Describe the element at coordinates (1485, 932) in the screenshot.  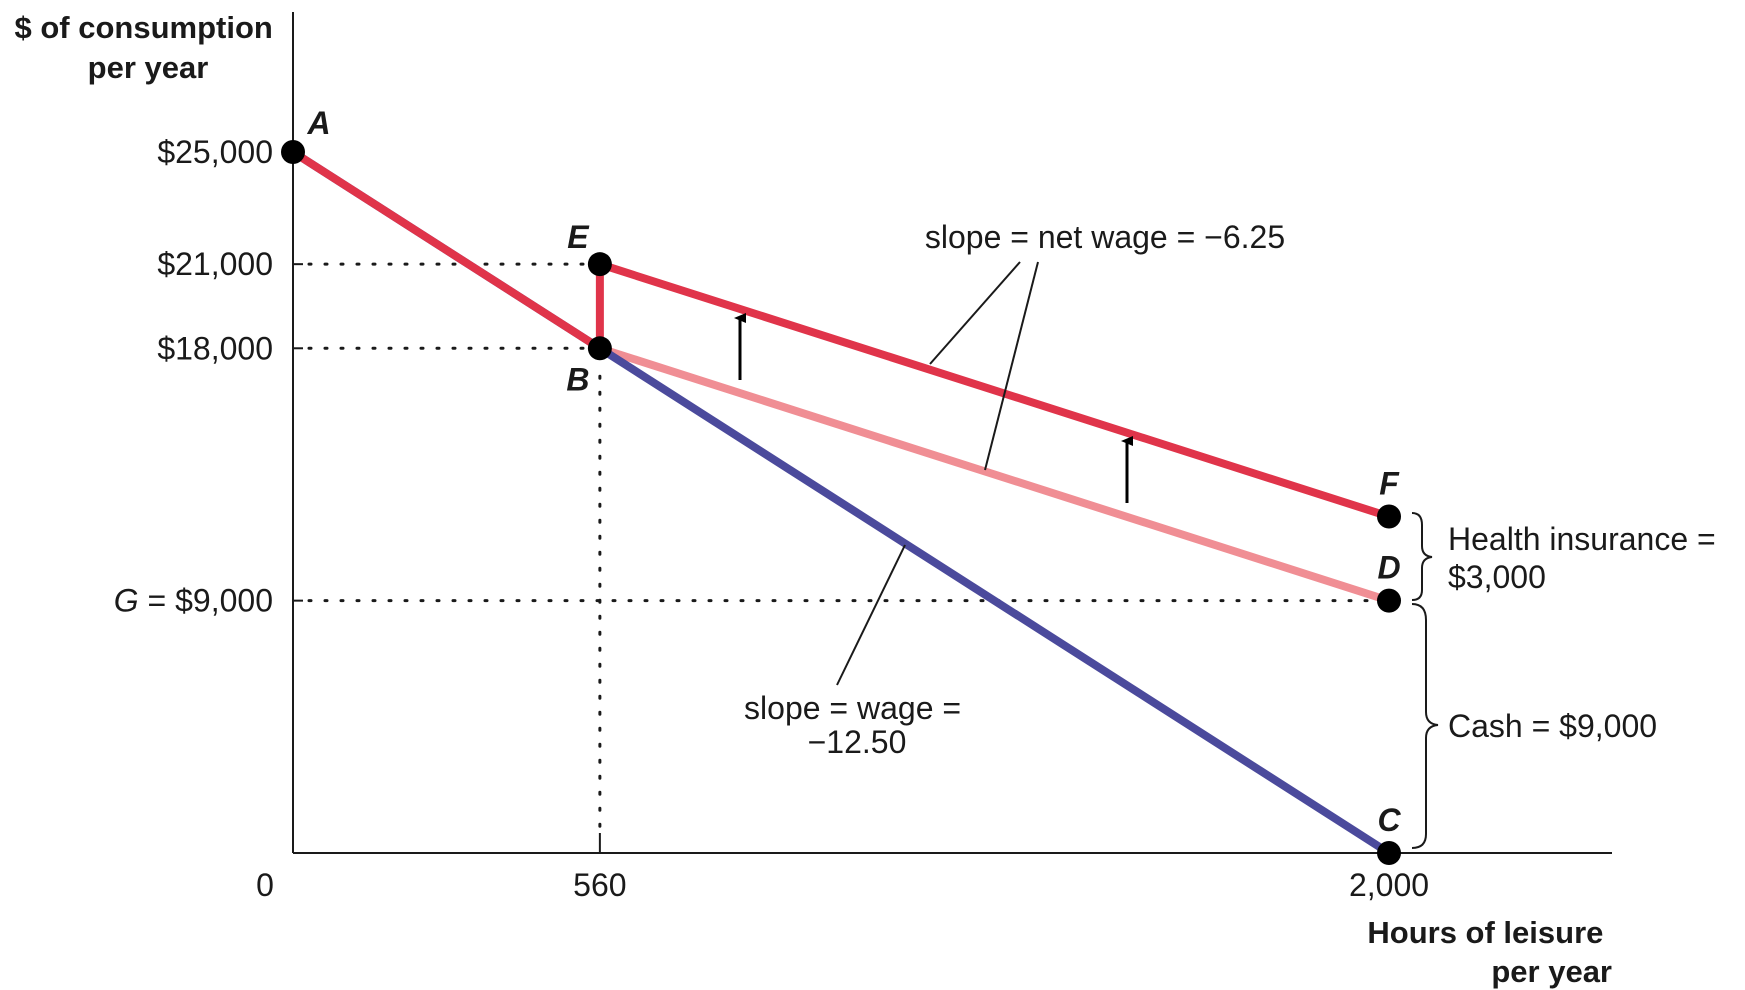
I see `x-axis-title-line-1: Hours of leisure` at that location.